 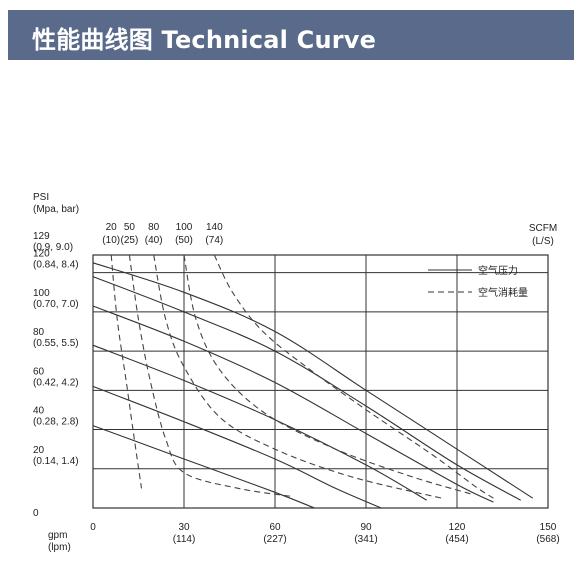 I want to click on scfm-axis-label: SCFM, so click(x=543, y=228).